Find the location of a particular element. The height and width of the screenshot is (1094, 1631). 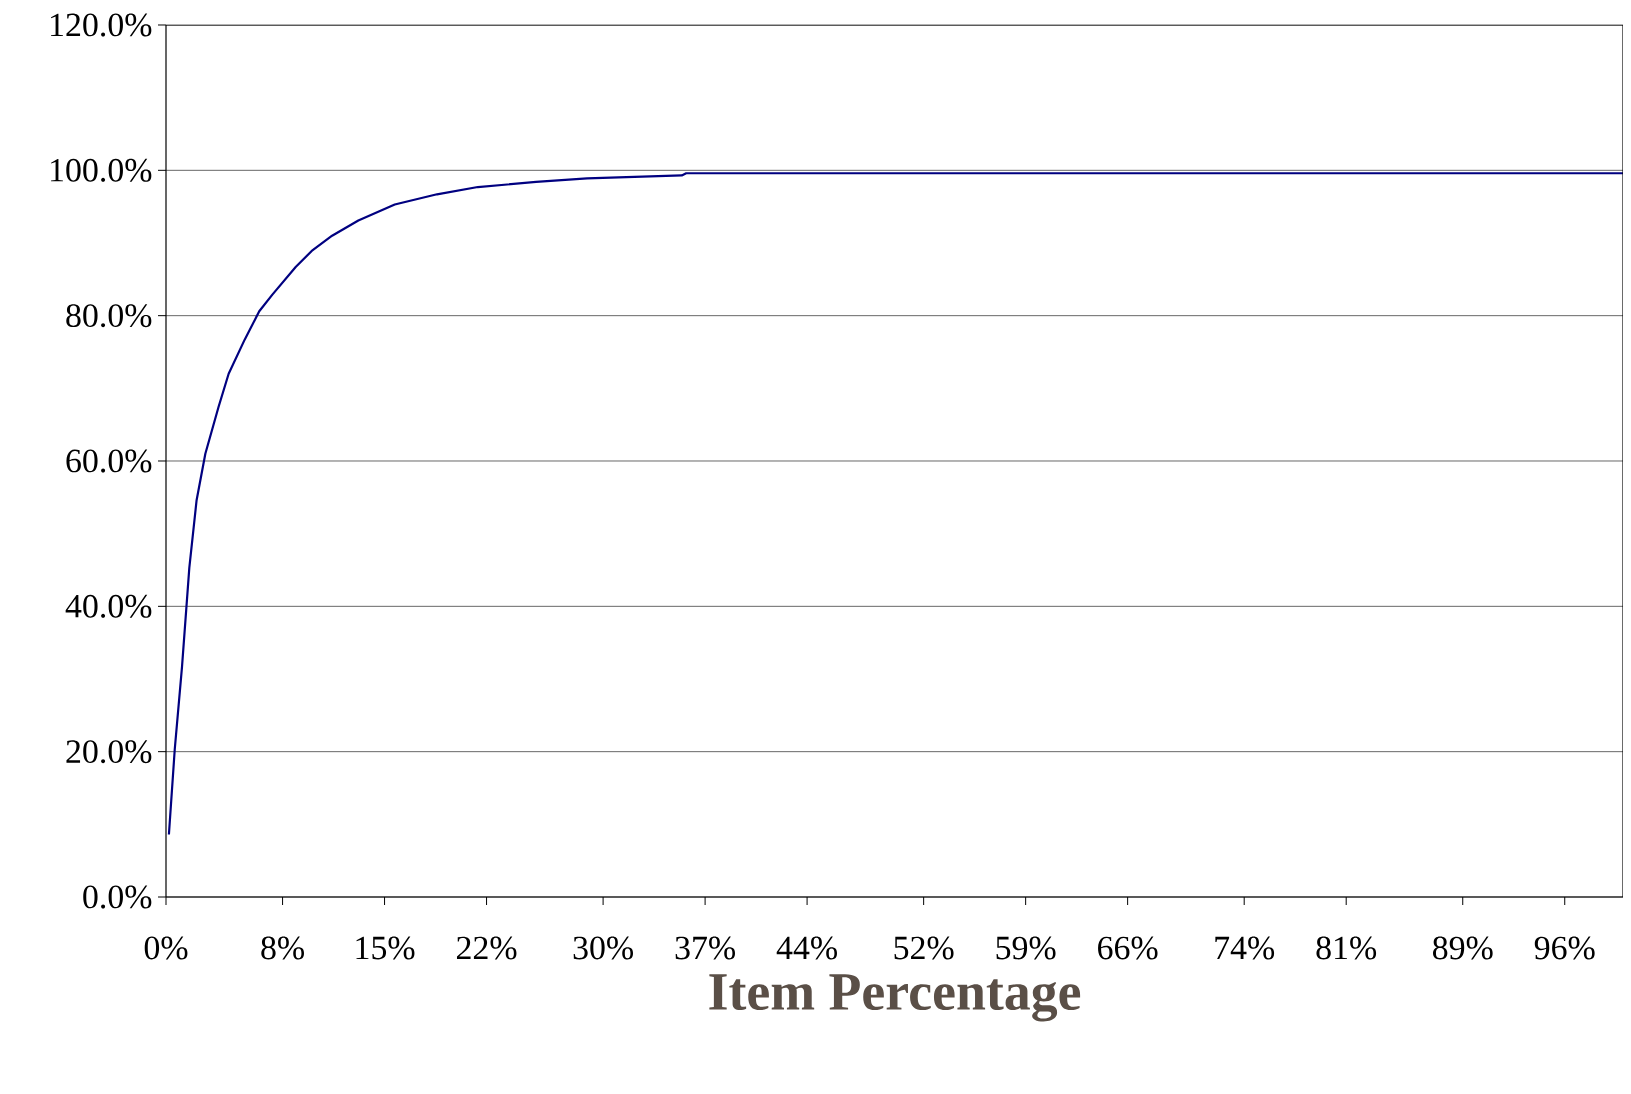

x-tick-label: 44% is located at coordinates (806, 948).